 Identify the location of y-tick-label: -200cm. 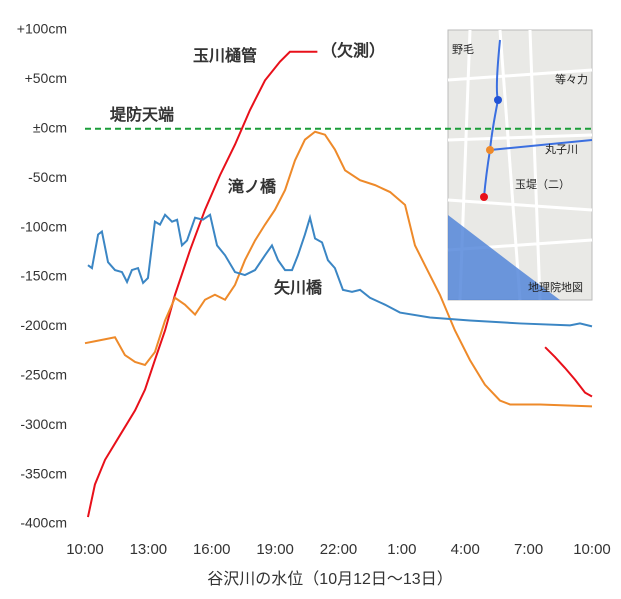
(43, 325).